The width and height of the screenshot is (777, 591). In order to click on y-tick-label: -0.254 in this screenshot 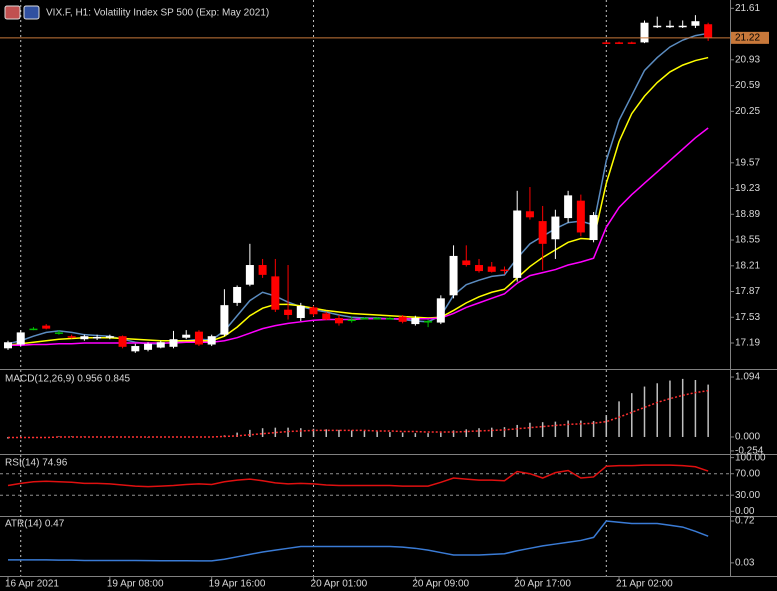, I will do `click(749, 451)`.